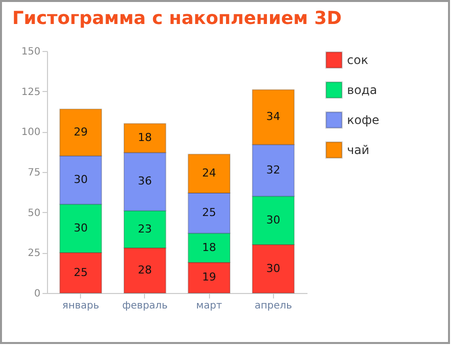  I want to click on y-tick-label: 0, so click(37, 294).